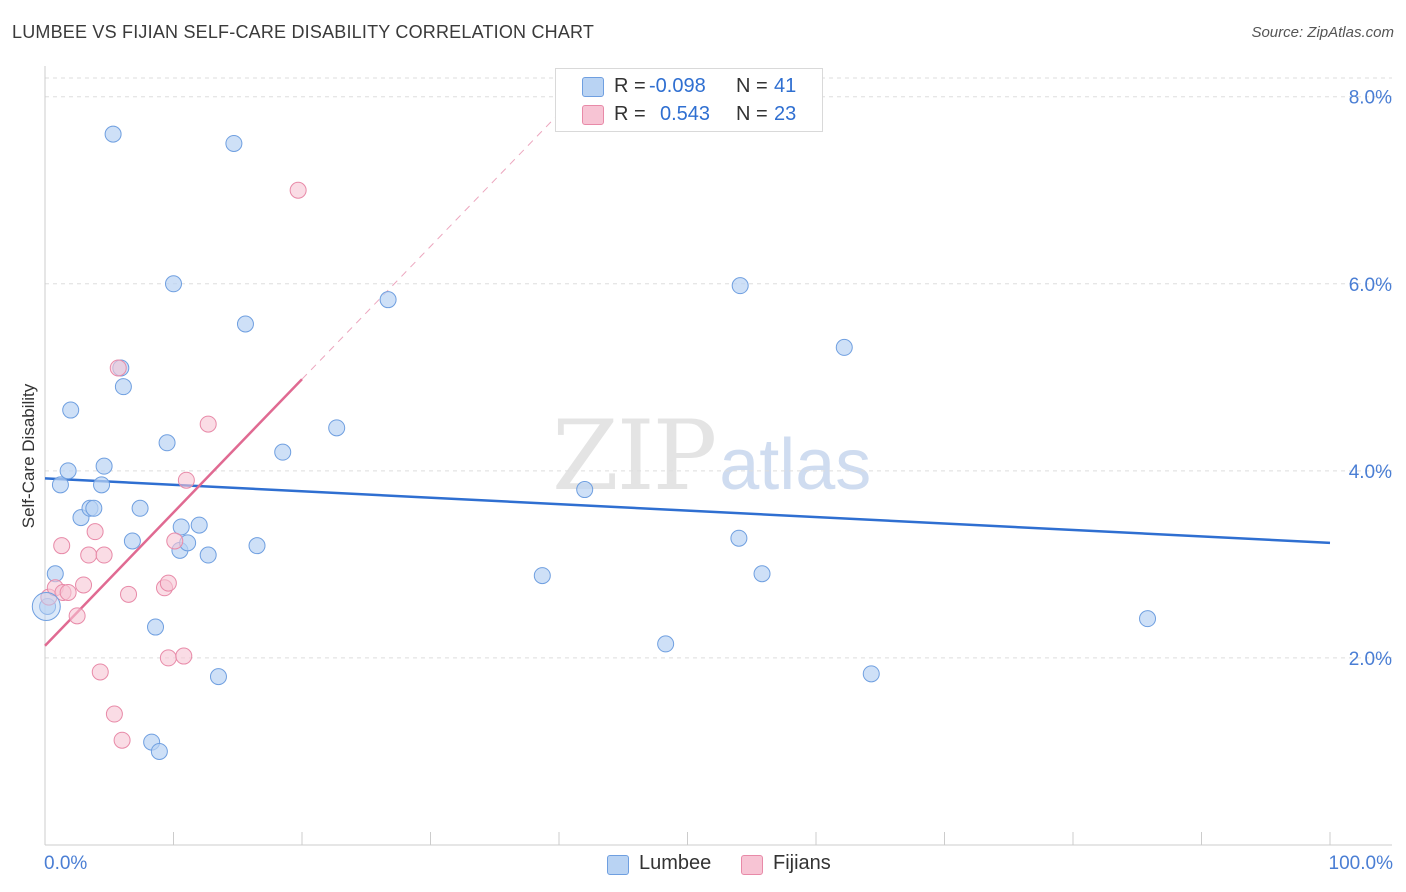 The width and height of the screenshot is (1406, 892). Describe the element at coordinates (1370, 98) in the screenshot. I see `y-tick-label: 8.0%` at that location.